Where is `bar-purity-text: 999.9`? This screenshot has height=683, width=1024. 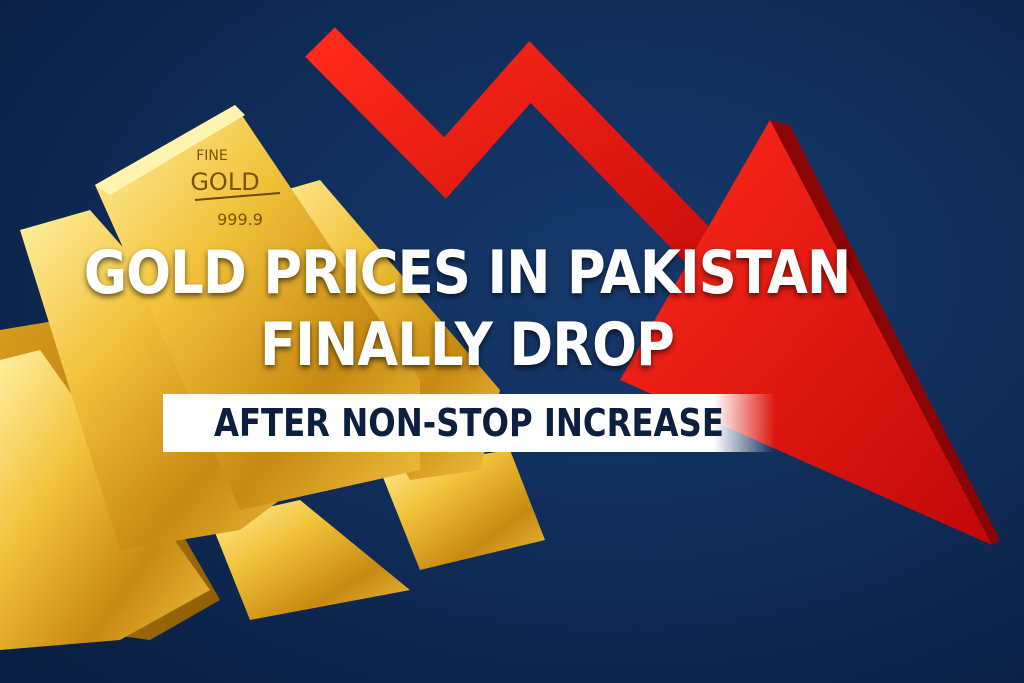
bar-purity-text: 999.9 is located at coordinates (240, 219).